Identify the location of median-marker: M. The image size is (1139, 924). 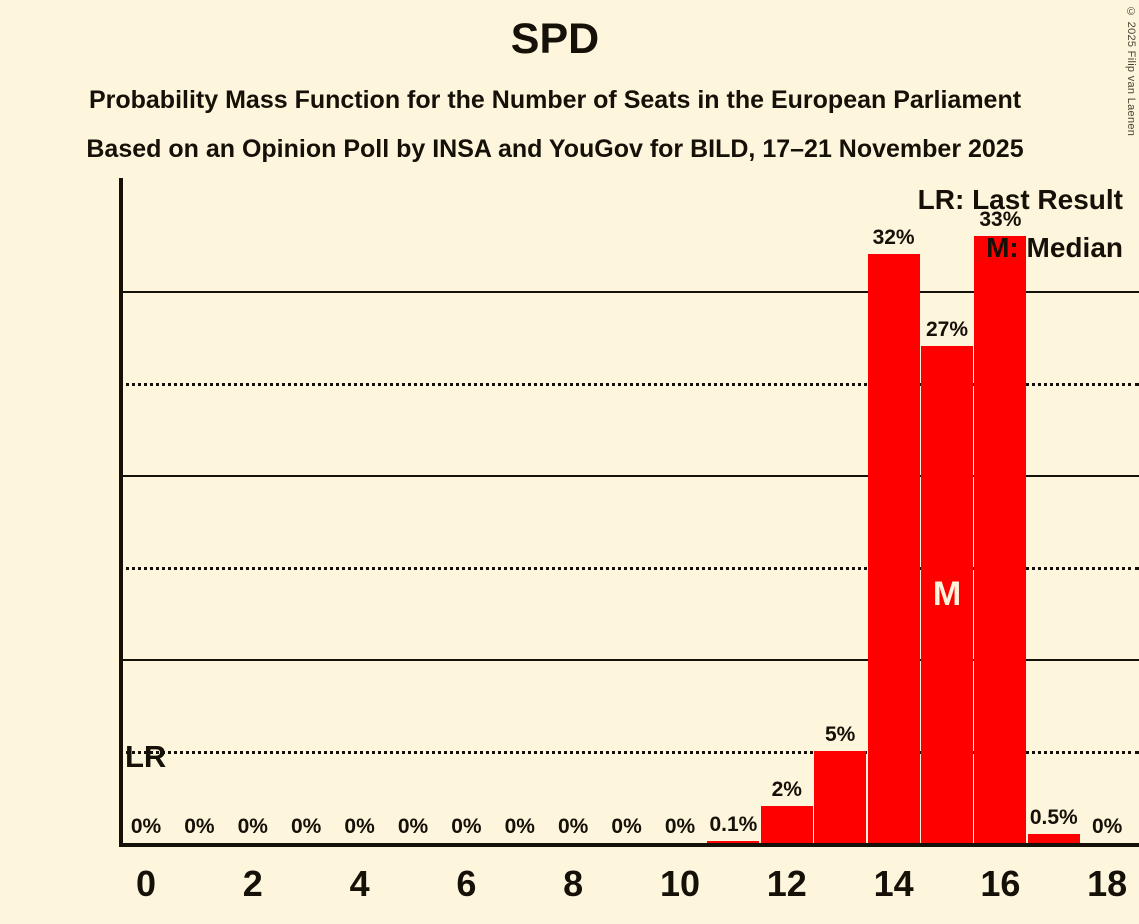
(947, 593).